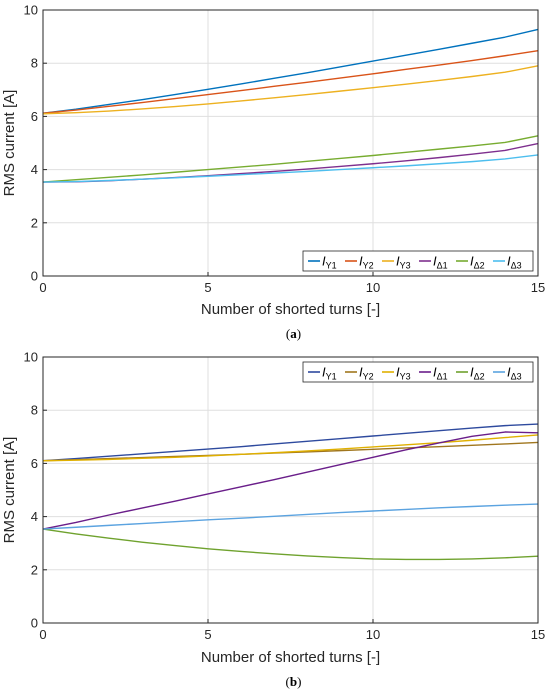 Image resolution: width=550 pixels, height=691 pixels. I want to click on panel-caption: (b), so click(294, 681).